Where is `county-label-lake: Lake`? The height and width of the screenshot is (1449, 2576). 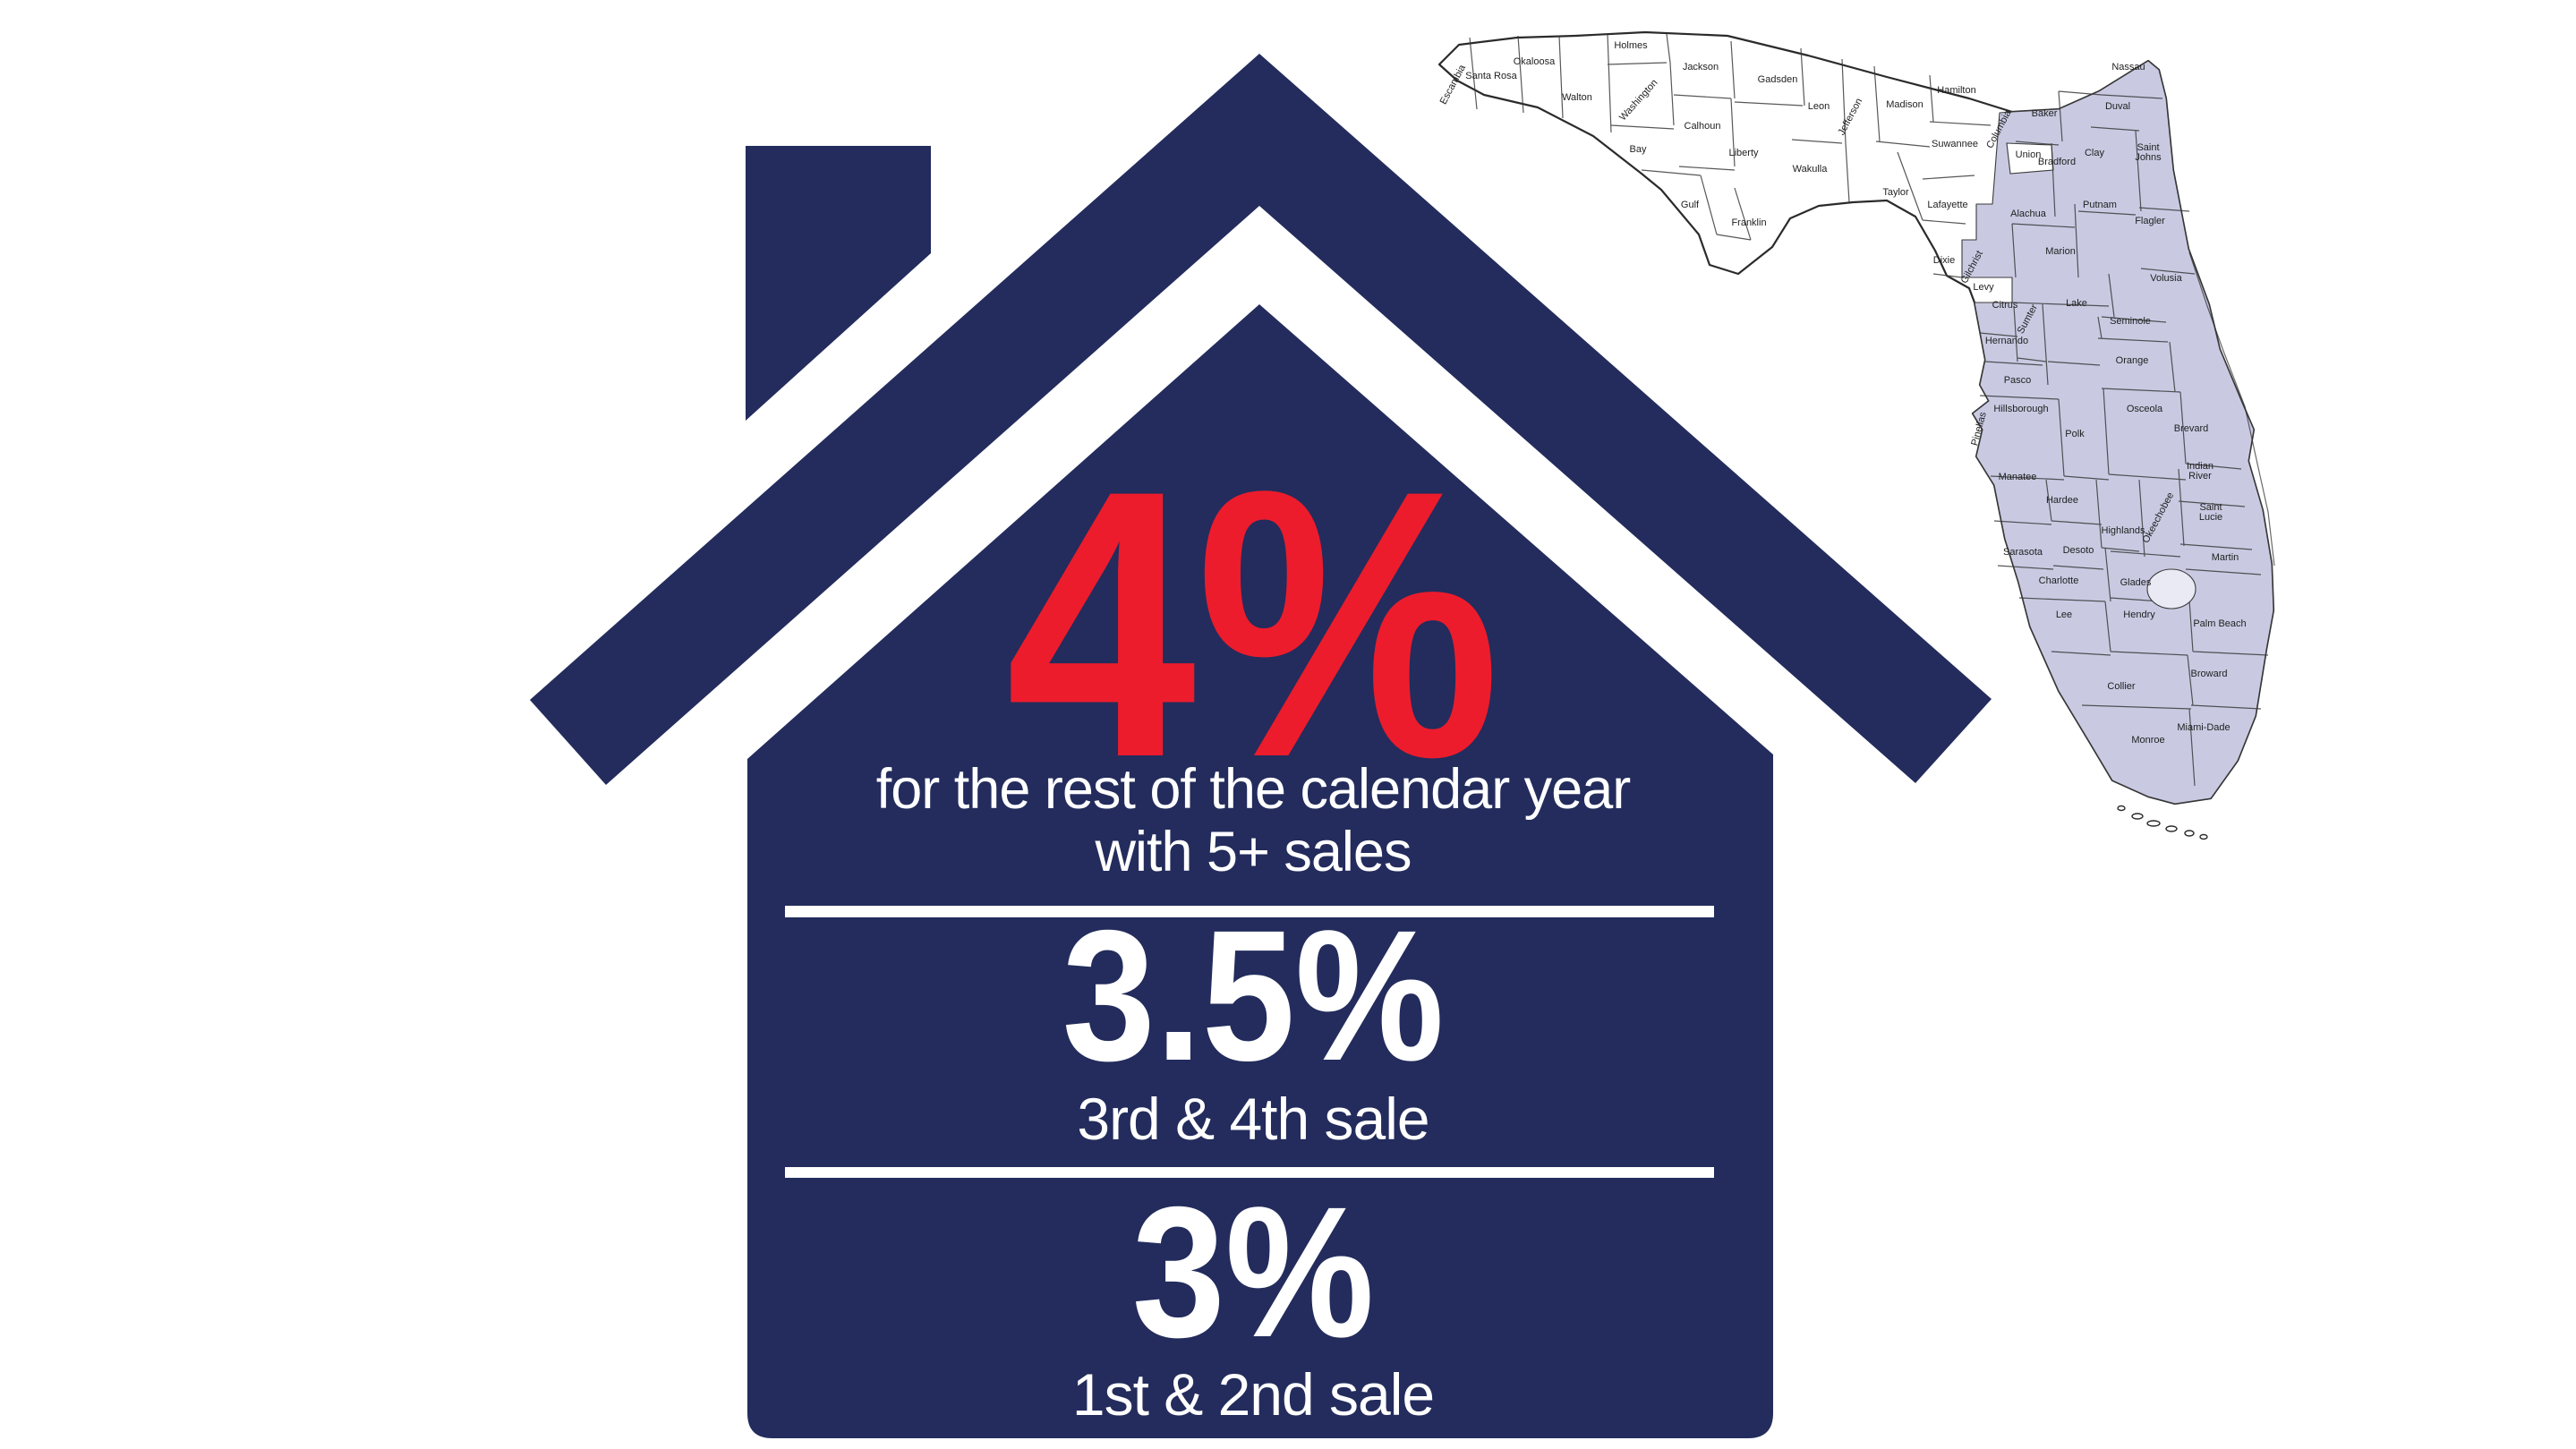 county-label-lake: Lake is located at coordinates (2076, 303).